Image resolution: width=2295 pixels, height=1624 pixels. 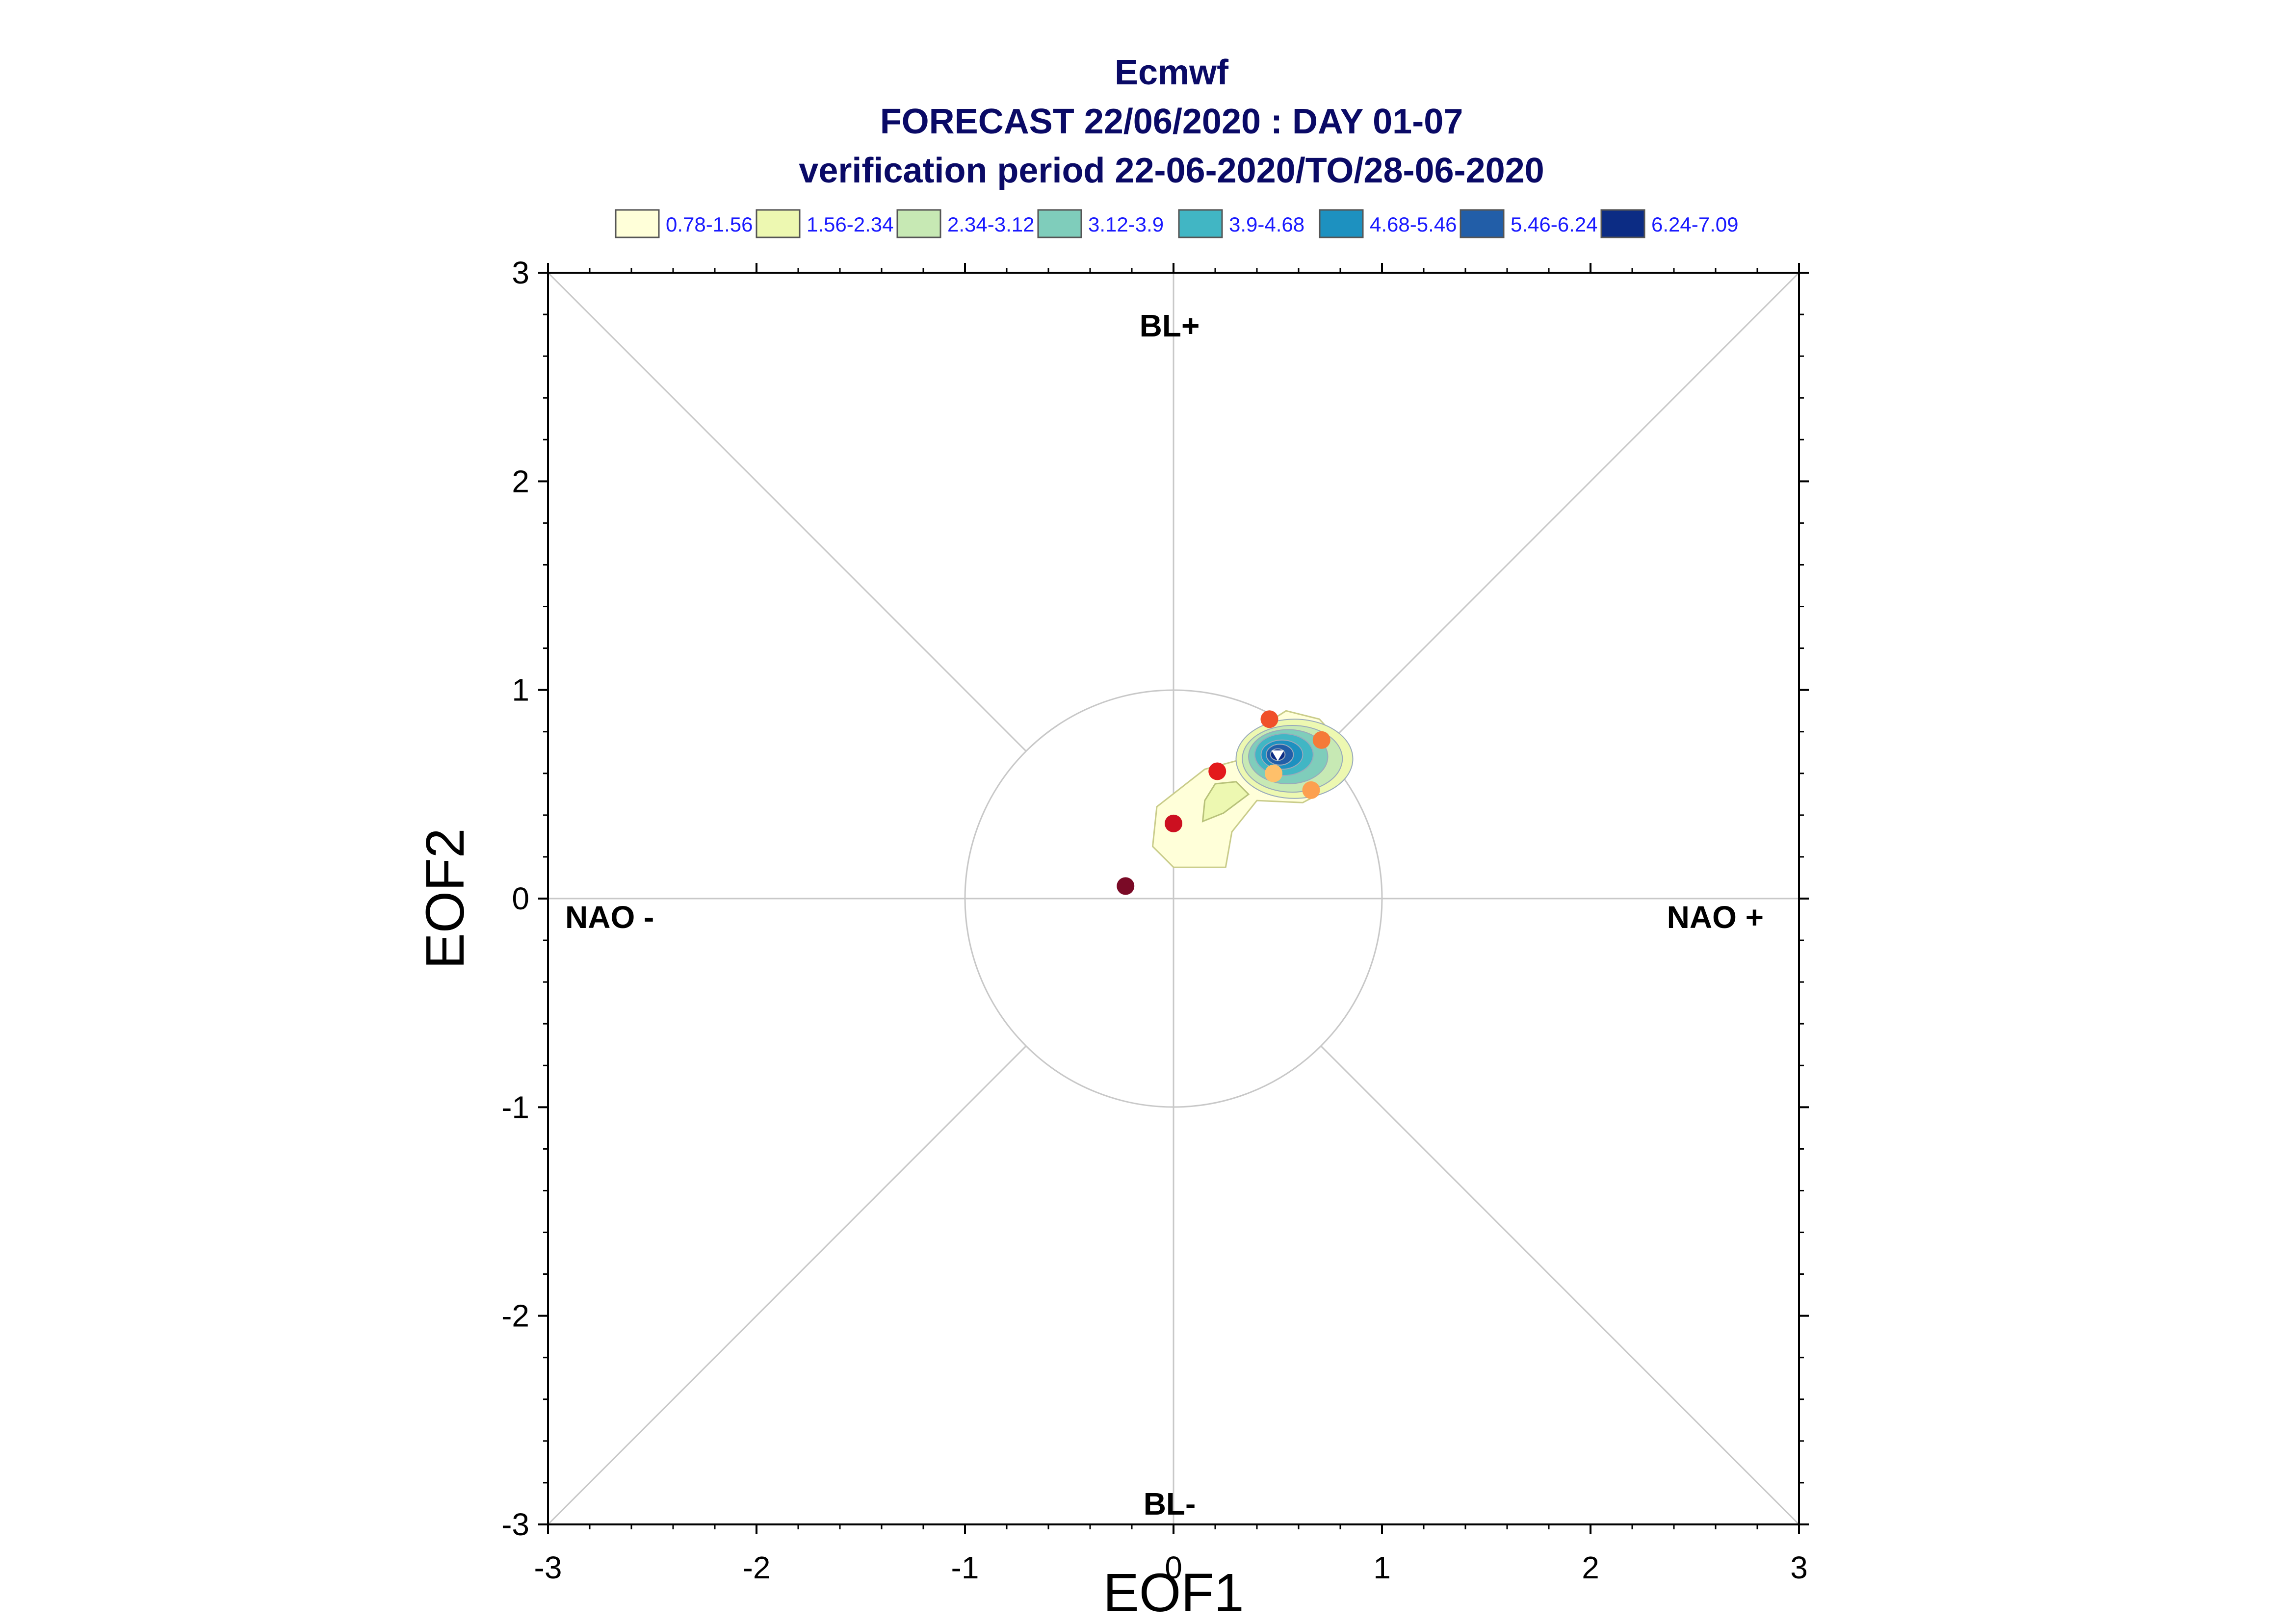 I want to click on forecast-points, so click(x=1223, y=802).